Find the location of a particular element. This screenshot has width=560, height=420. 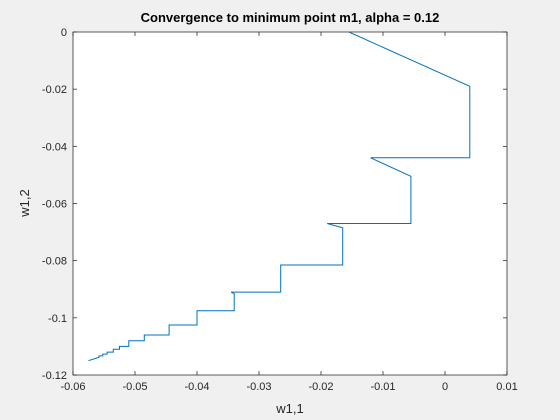

x-axis-label: w1,1 is located at coordinates (289, 408).